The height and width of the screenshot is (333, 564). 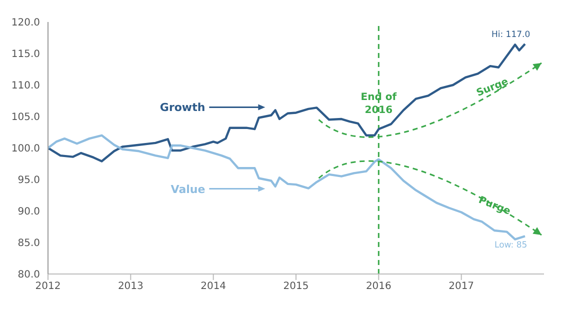 What do you see at coordinates (25, 54) in the screenshot?
I see `y-tick-label: 115.0` at bounding box center [25, 54].